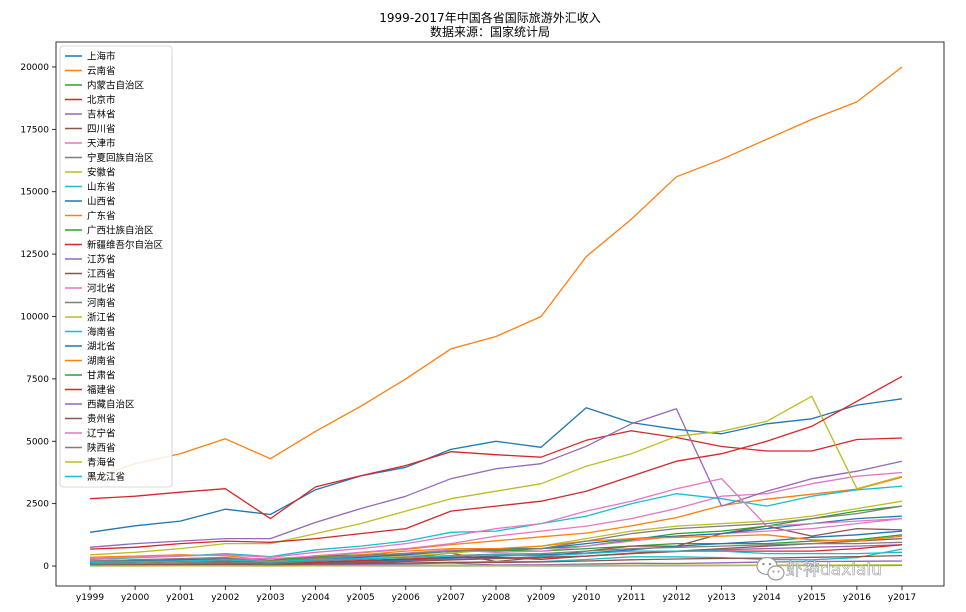 The image size is (966, 612). Describe the element at coordinates (270, 598) in the screenshot. I see `x-tick-label: y2003` at that location.